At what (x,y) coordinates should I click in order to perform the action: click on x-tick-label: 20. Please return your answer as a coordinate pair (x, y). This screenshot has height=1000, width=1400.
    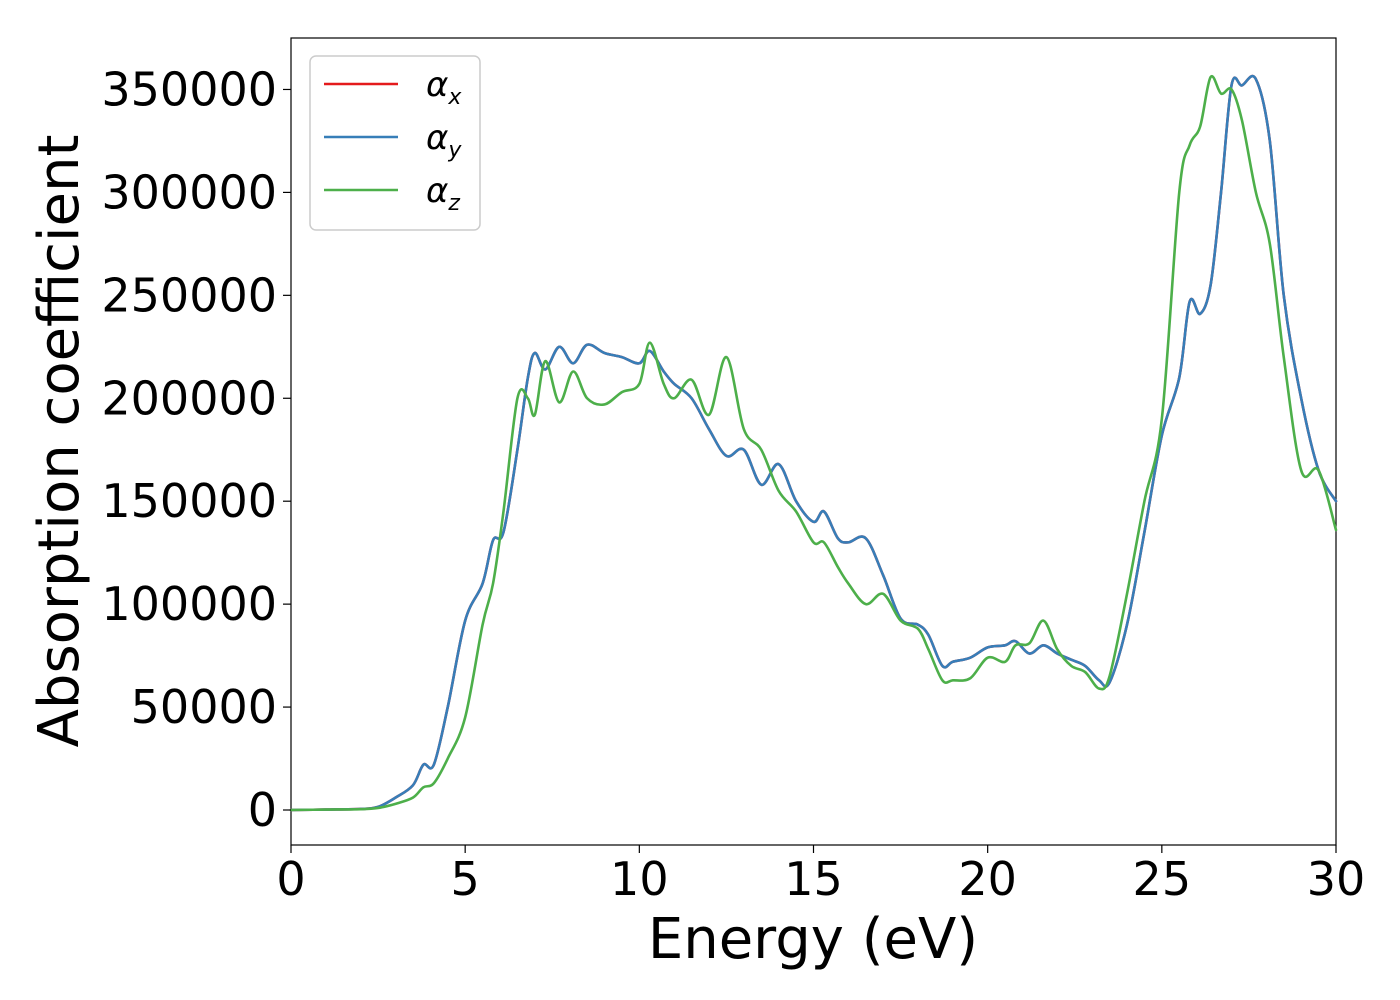
    Looking at the image, I should click on (987, 879).